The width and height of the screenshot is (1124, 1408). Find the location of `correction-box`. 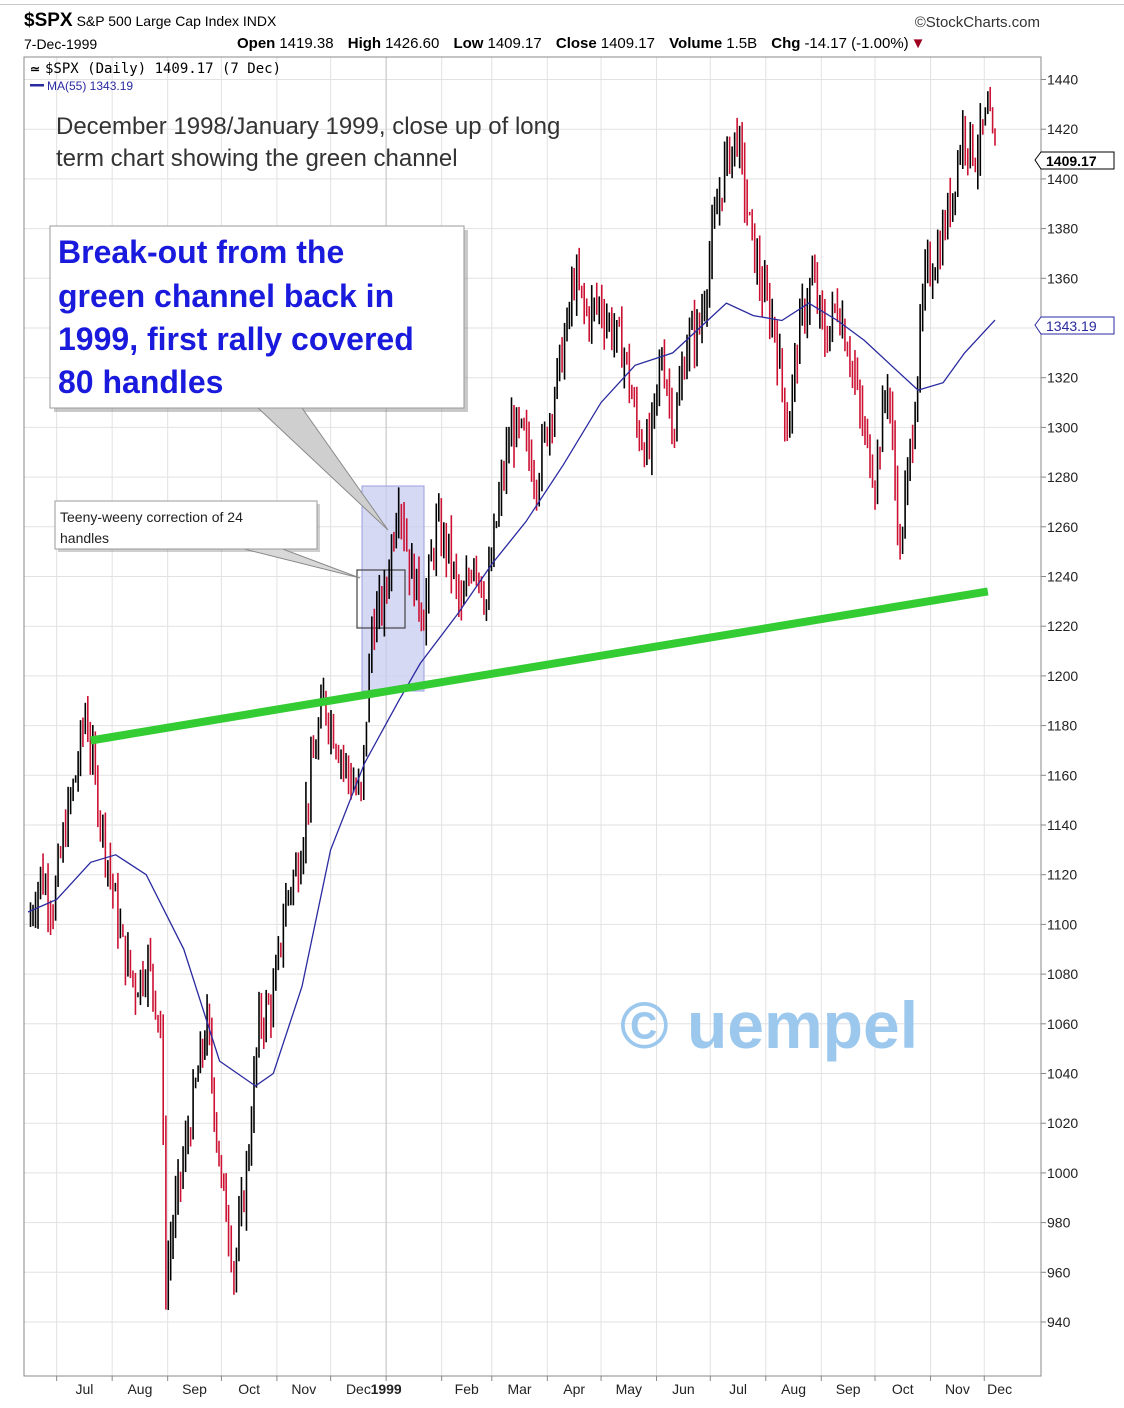

correction-box is located at coordinates (381, 599).